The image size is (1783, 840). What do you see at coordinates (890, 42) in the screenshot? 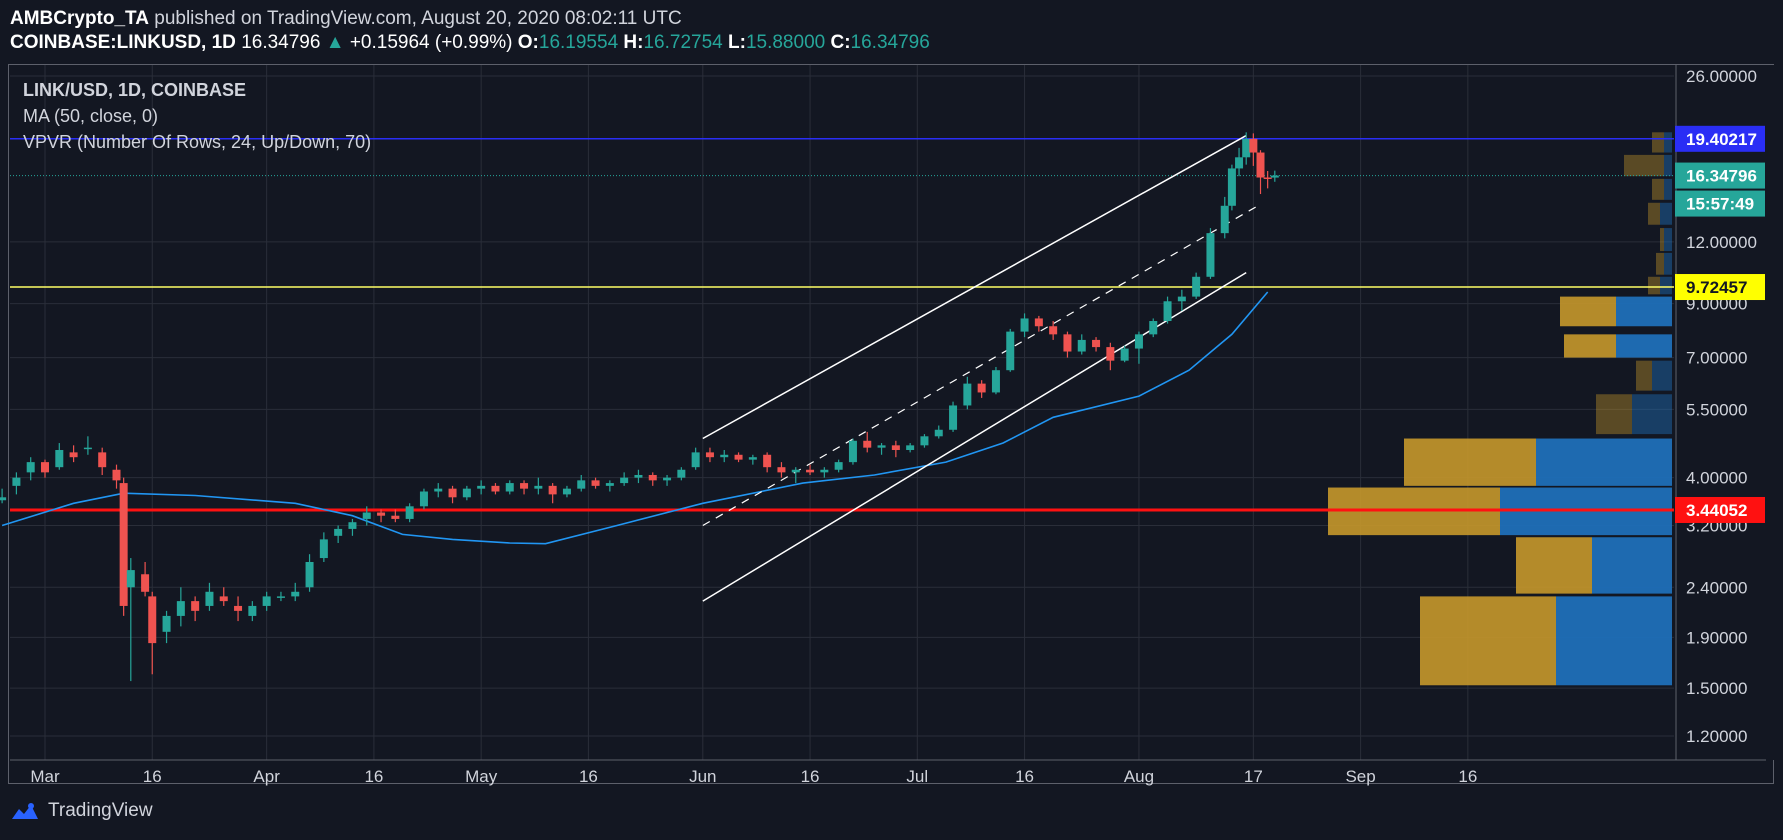
I see `close-value: 16.34796` at bounding box center [890, 42].